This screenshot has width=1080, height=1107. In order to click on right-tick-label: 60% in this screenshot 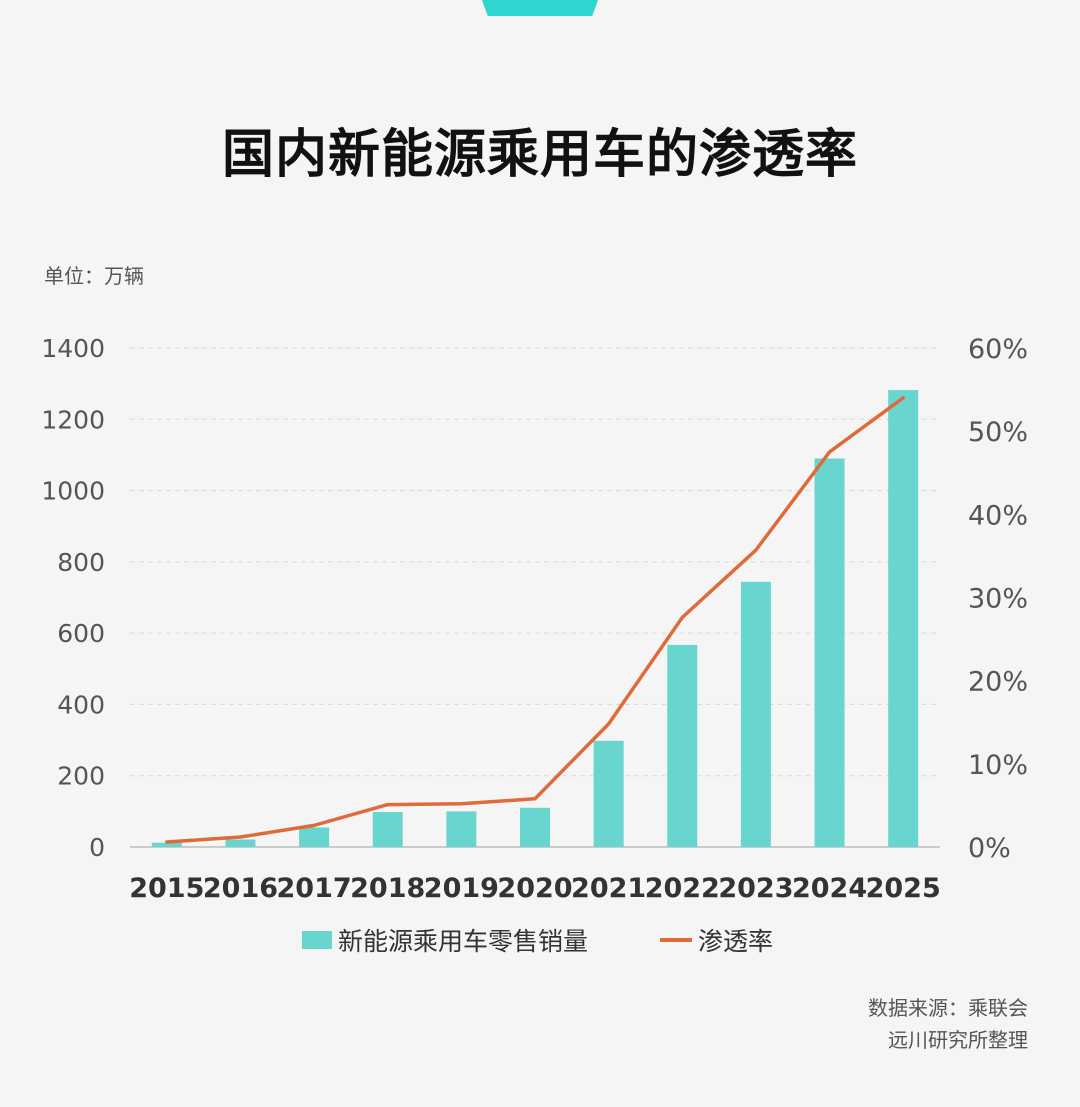, I will do `click(998, 349)`.